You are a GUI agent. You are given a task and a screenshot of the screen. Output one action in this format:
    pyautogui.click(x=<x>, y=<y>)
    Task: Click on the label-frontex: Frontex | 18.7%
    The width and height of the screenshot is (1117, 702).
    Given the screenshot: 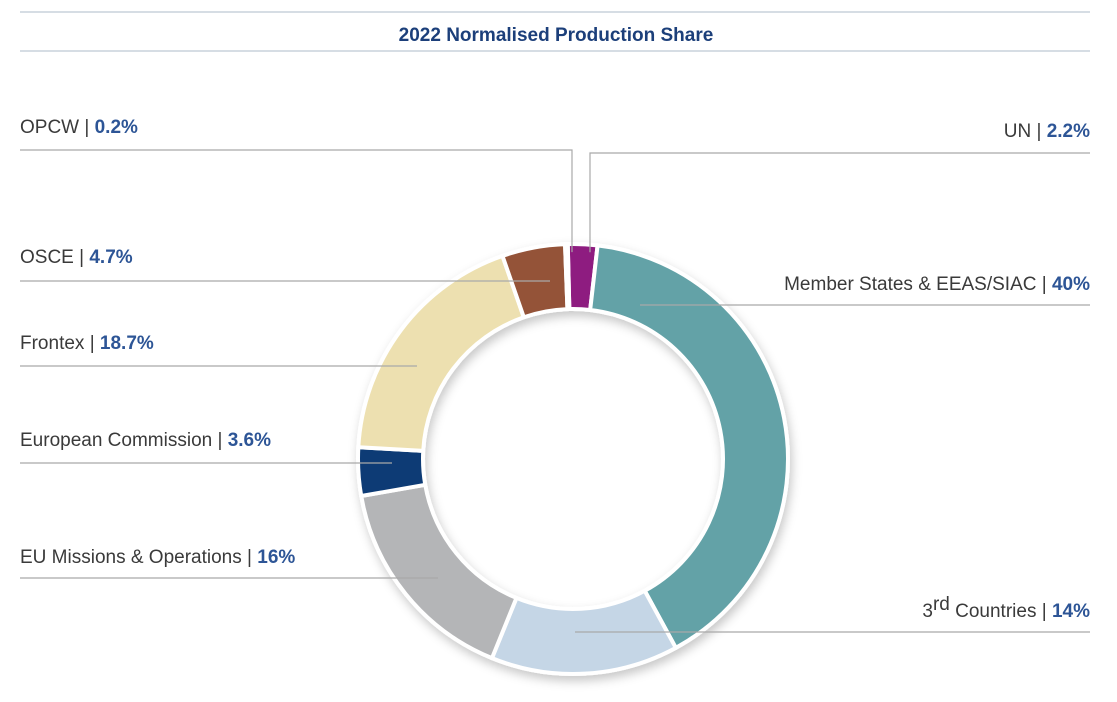 What is the action you would take?
    pyautogui.click(x=87, y=343)
    